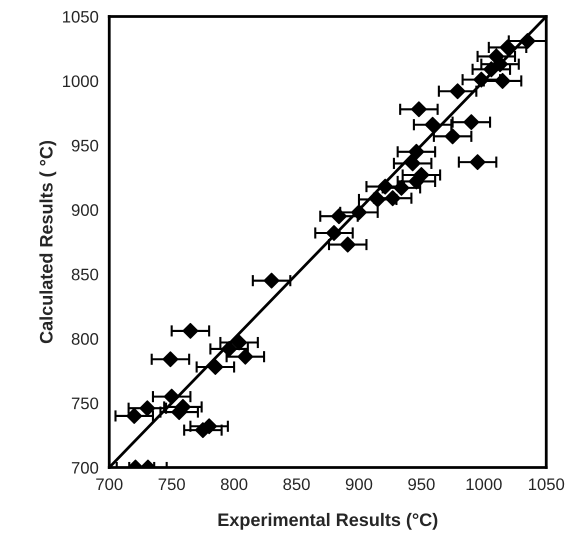 The height and width of the screenshot is (550, 575). What do you see at coordinates (85, 468) in the screenshot?
I see `y-tick-label: 700` at bounding box center [85, 468].